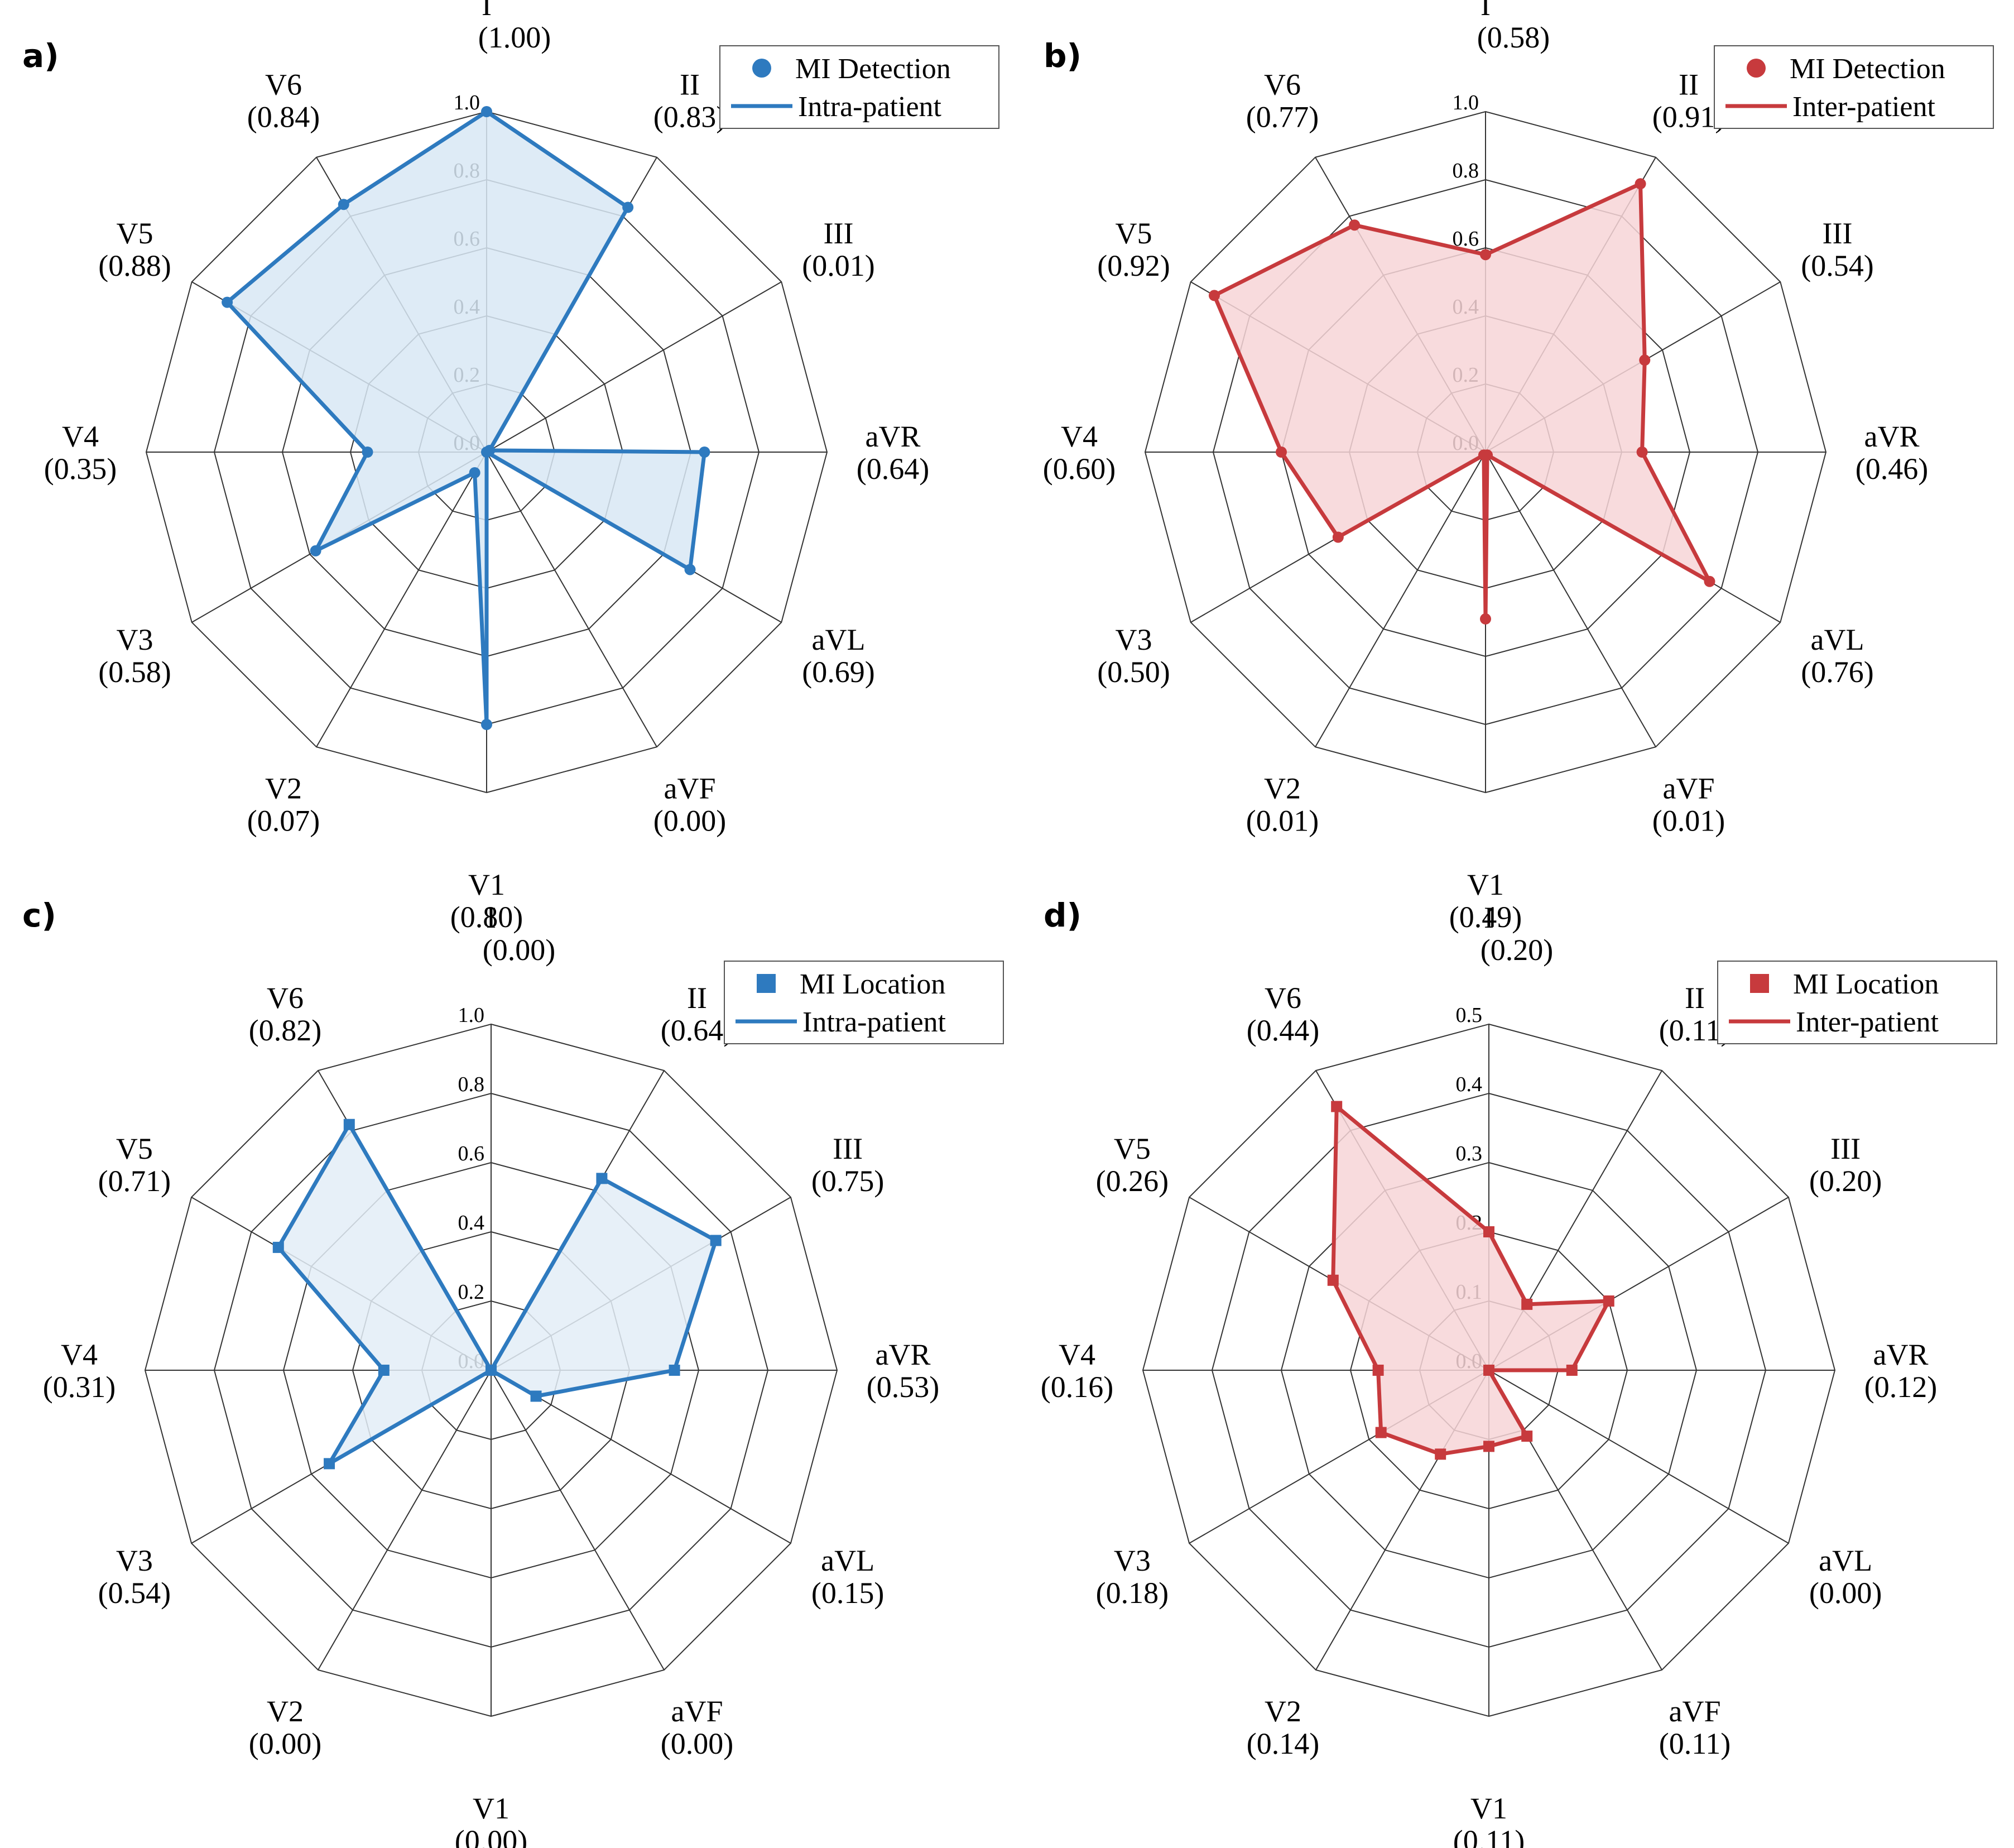 The height and width of the screenshot is (1848, 2014). What do you see at coordinates (1469, 1153) in the screenshot?
I see `tick-label: 0.3` at bounding box center [1469, 1153].